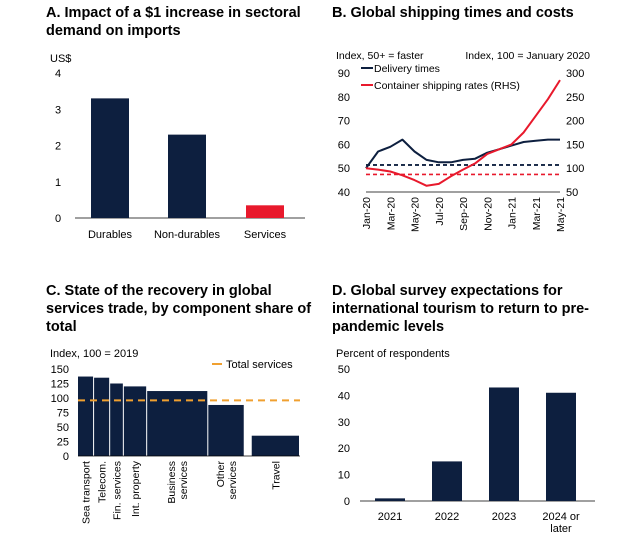 The image size is (619, 550). Describe the element at coordinates (58, 110) in the screenshot. I see `panel-a-ytick-3: 3` at that location.